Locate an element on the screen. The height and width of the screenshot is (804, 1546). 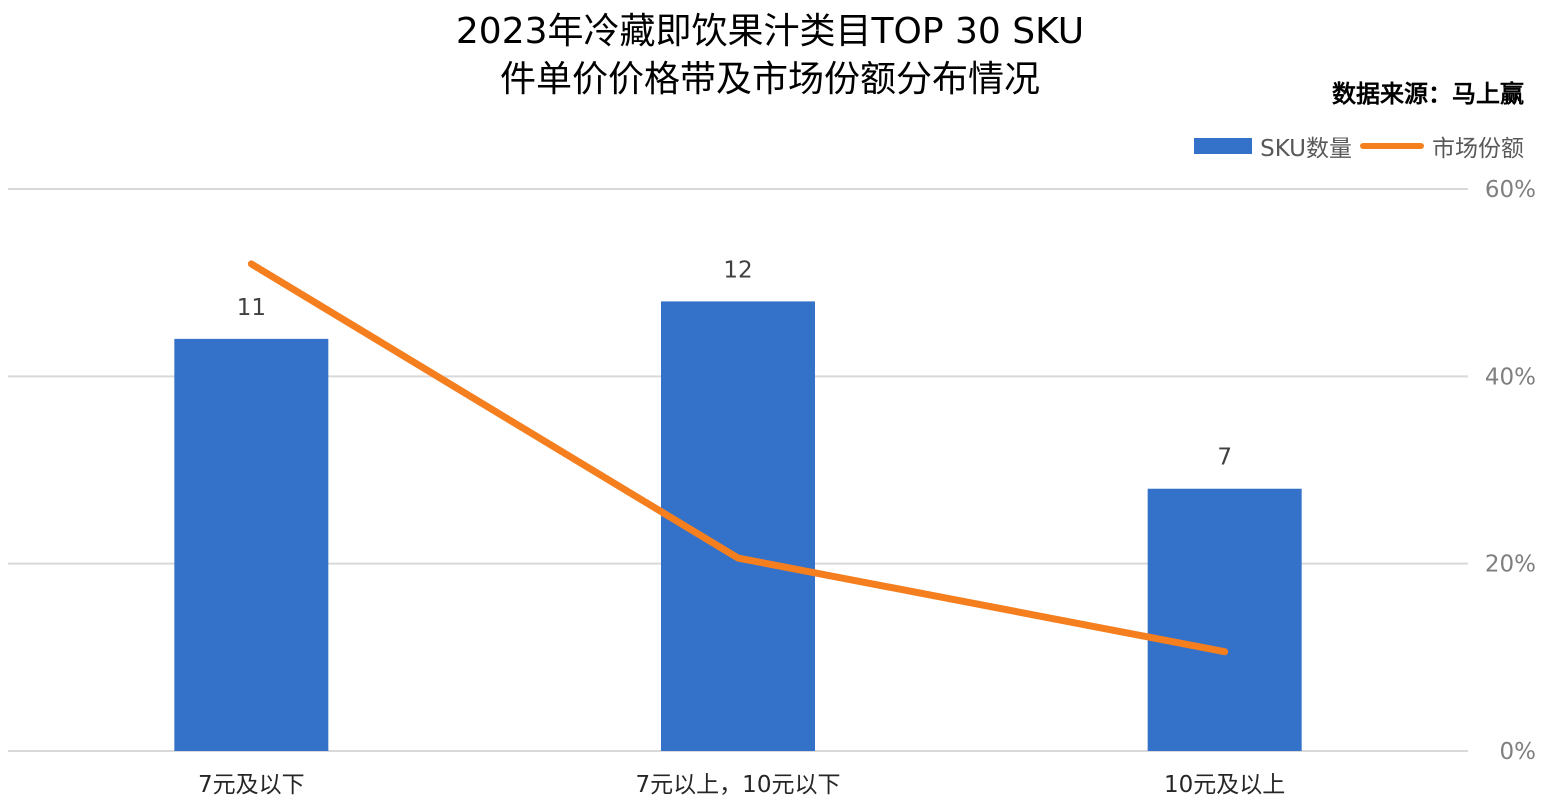
y-axis-tick-label: 40% is located at coordinates (1510, 377).